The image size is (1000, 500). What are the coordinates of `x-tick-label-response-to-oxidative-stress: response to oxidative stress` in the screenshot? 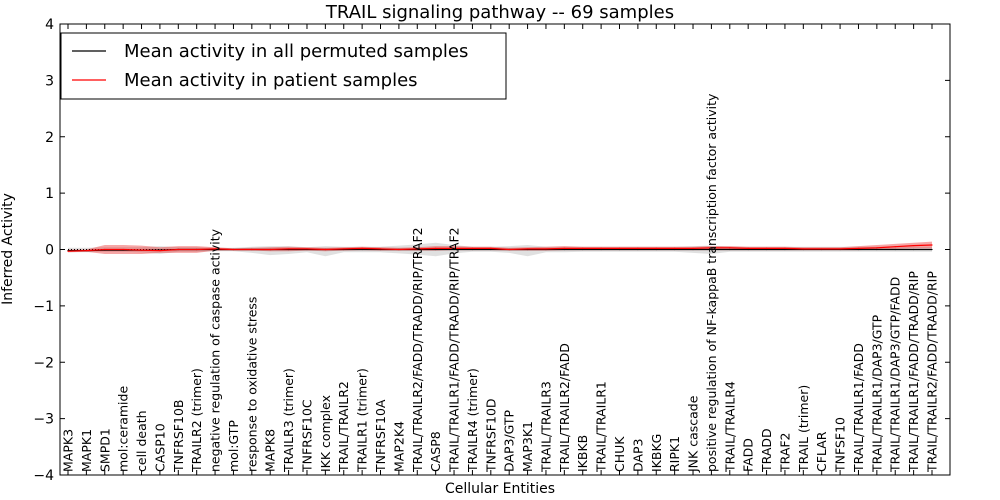 It's located at (251, 384).